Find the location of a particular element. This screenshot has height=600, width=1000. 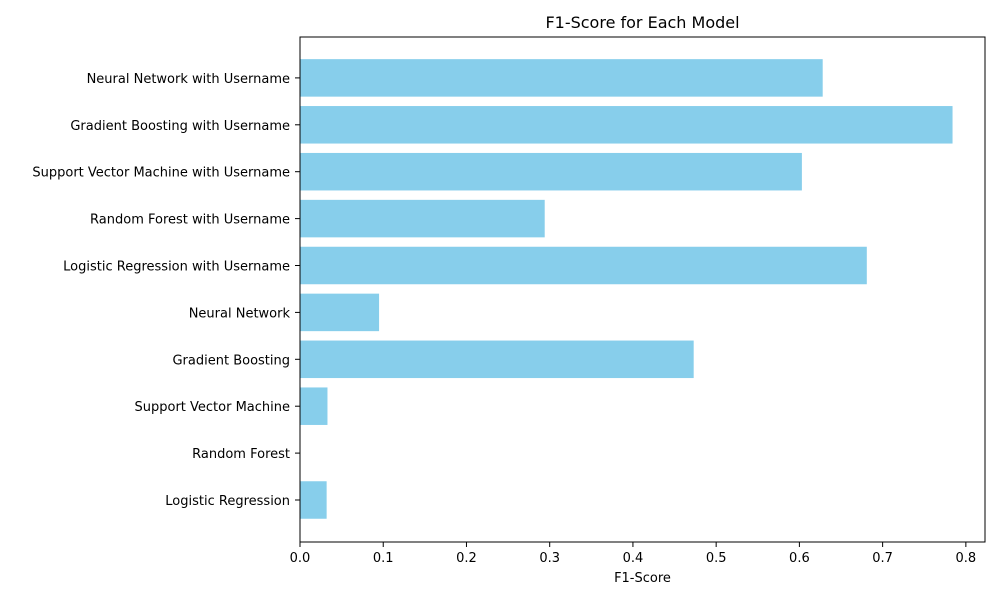

y-tick-label: Support Vector Machine with Username is located at coordinates (161, 173).